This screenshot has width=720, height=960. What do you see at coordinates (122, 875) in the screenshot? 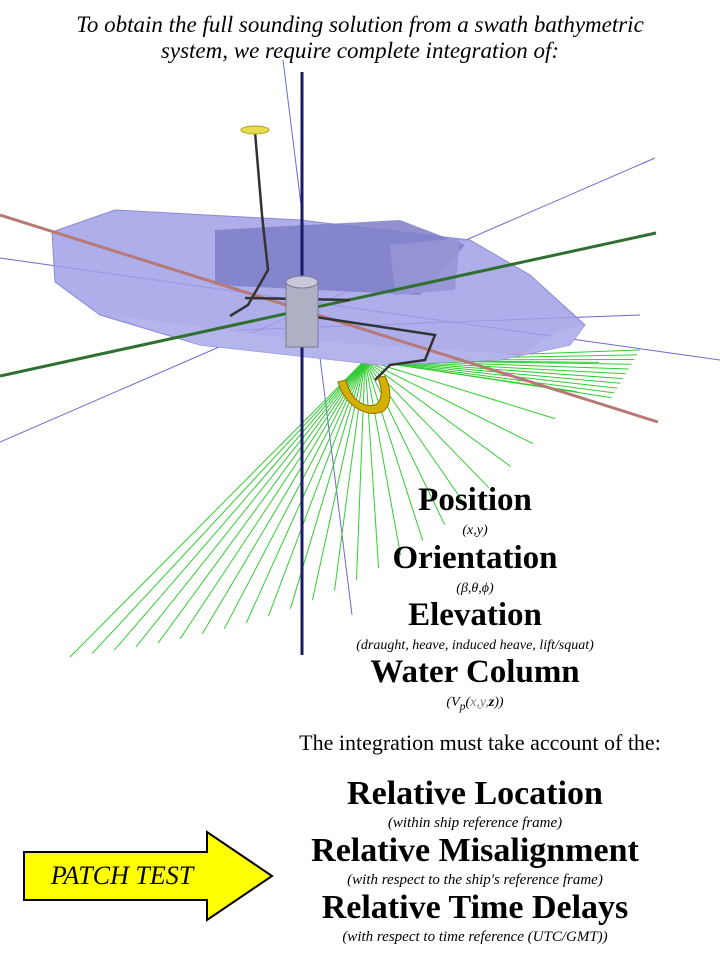
I see `patch-test-label: PATCH TEST` at bounding box center [122, 875].